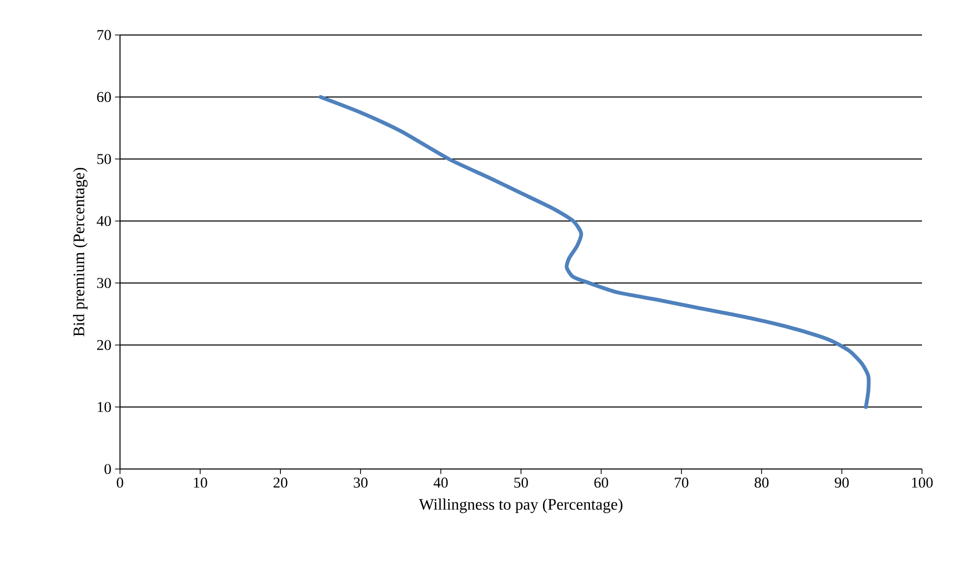 The image size is (957, 578). What do you see at coordinates (681, 483) in the screenshot?
I see `x-tick-label: 70` at bounding box center [681, 483].